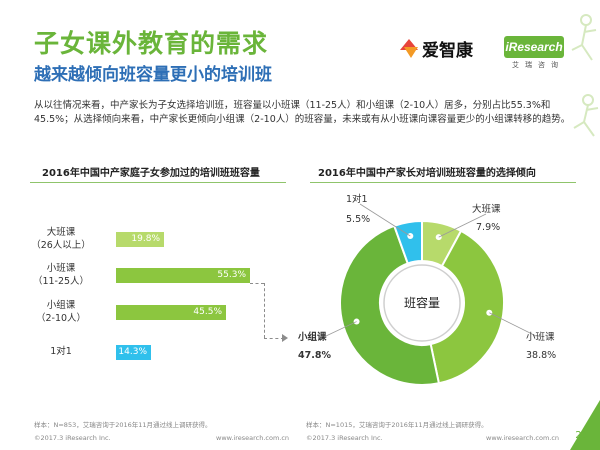 This screenshot has height=450, width=600. Describe the element at coordinates (443, 182) in the screenshot. I see `donut-title-rule` at that location.